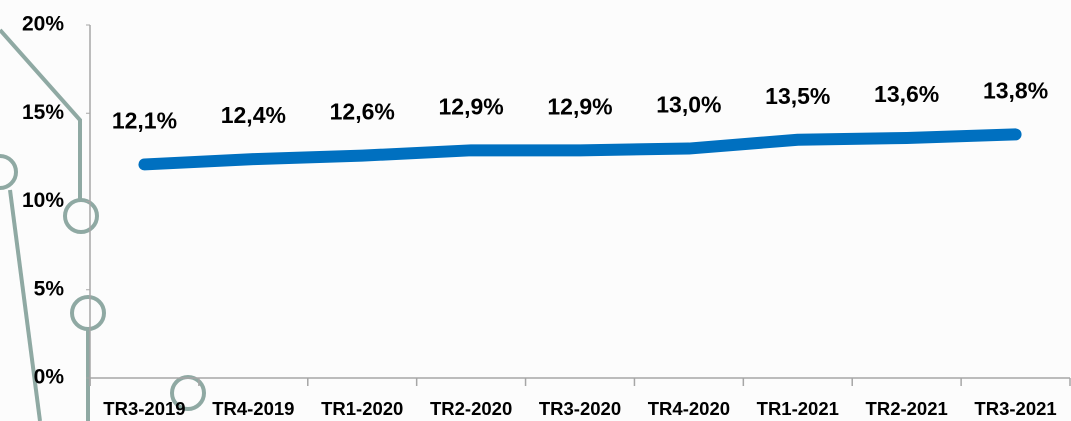 The image size is (1071, 421). What do you see at coordinates (471, 408) in the screenshot?
I see `x-tick-label: TR2-2020` at bounding box center [471, 408].